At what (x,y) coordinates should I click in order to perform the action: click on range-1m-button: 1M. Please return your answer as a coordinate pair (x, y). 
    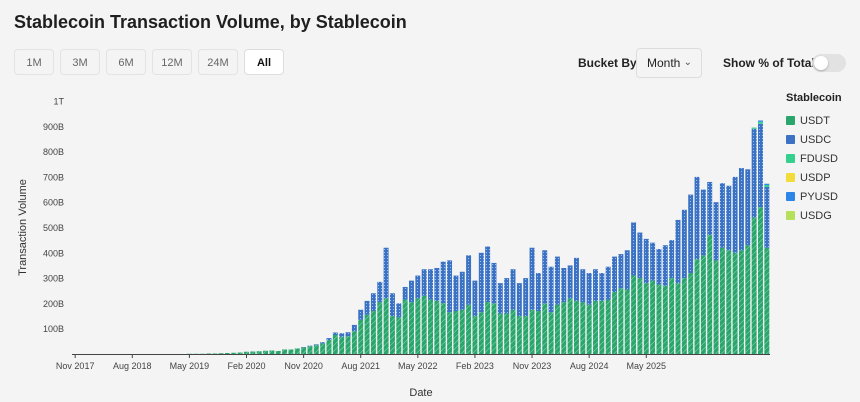
    Looking at the image, I should click on (34, 62).